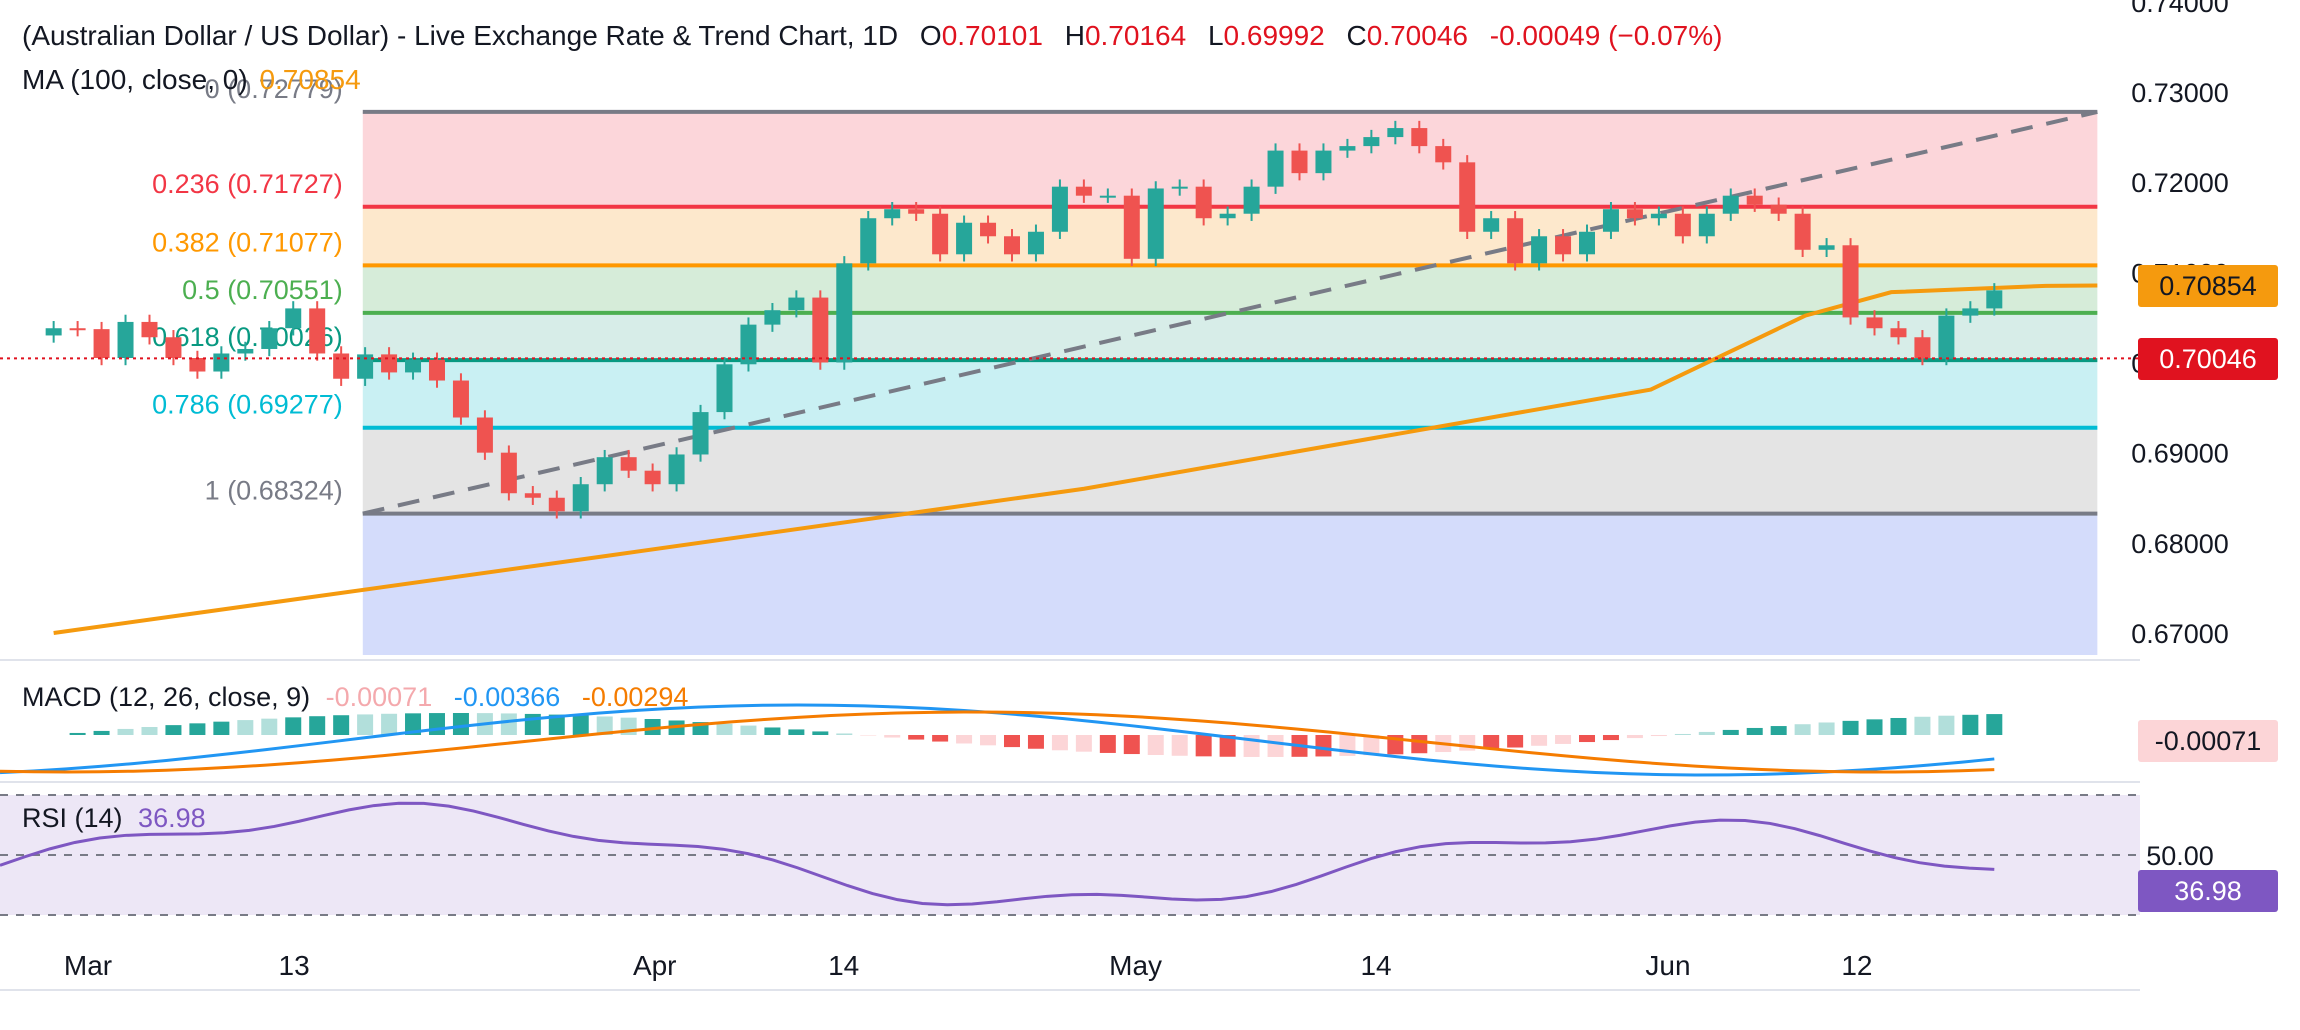 This screenshot has width=2300, height=1030. Describe the element at coordinates (310, 79) in the screenshot. I see `ma-legend-value: 0.70854` at that location.